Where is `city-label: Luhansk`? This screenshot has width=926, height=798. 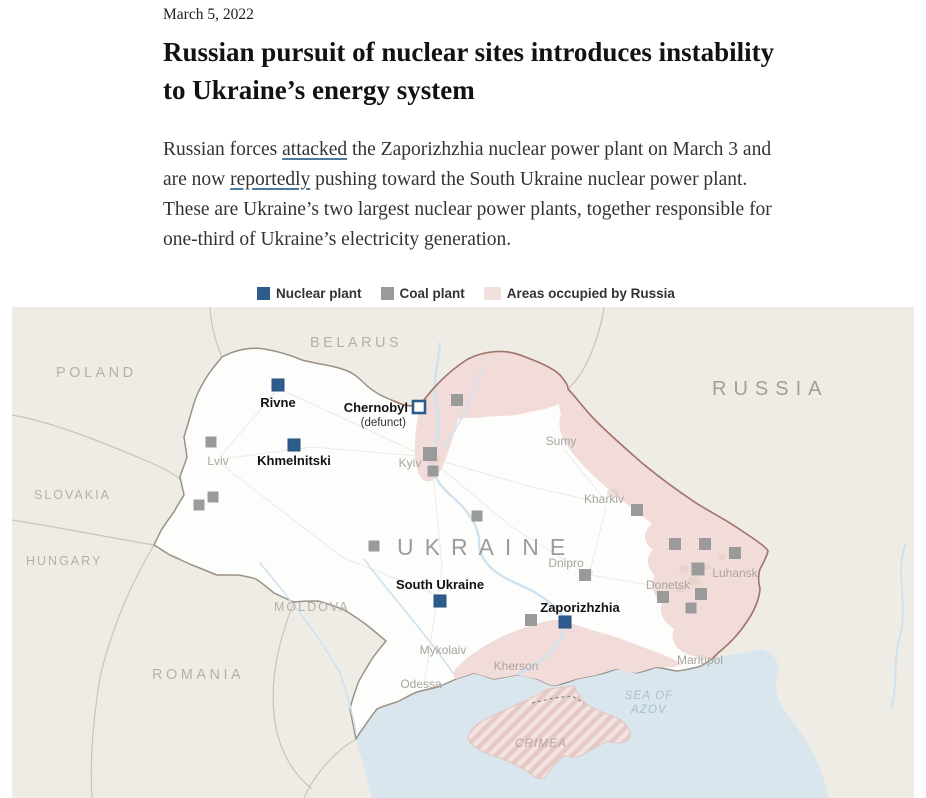
city-label: Luhansk is located at coordinates (735, 573).